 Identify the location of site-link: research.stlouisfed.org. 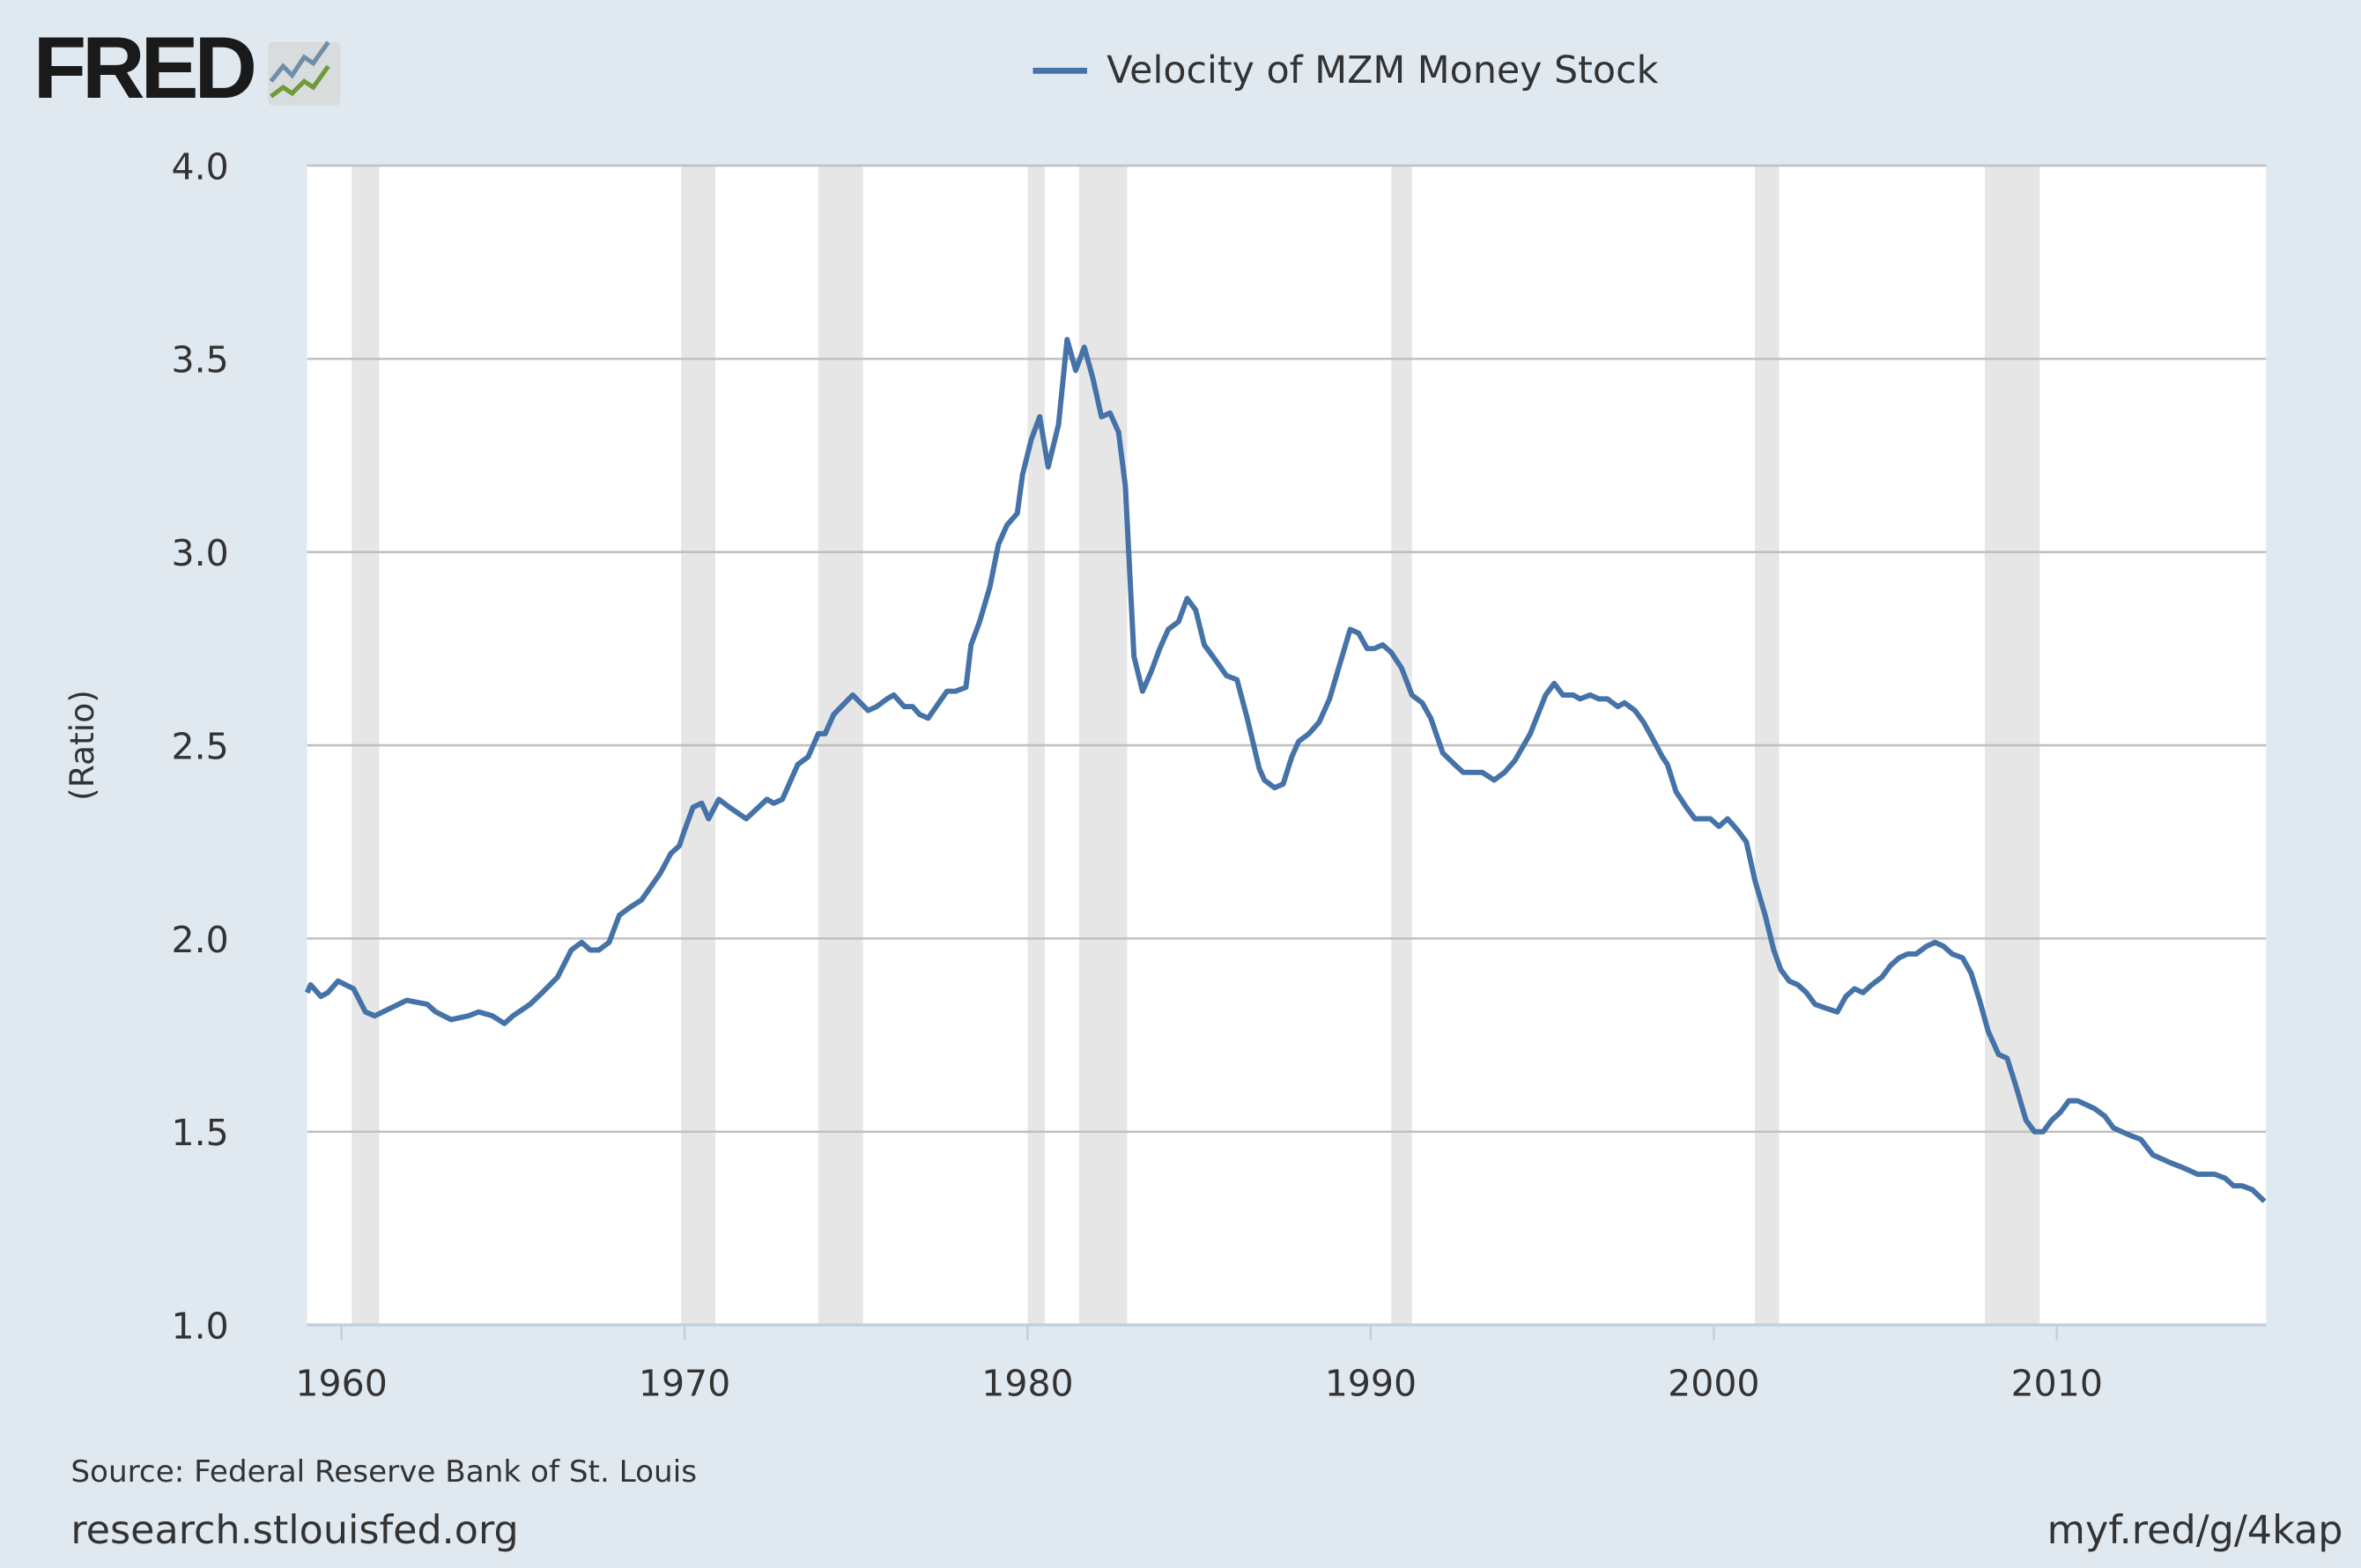
(294, 1531).